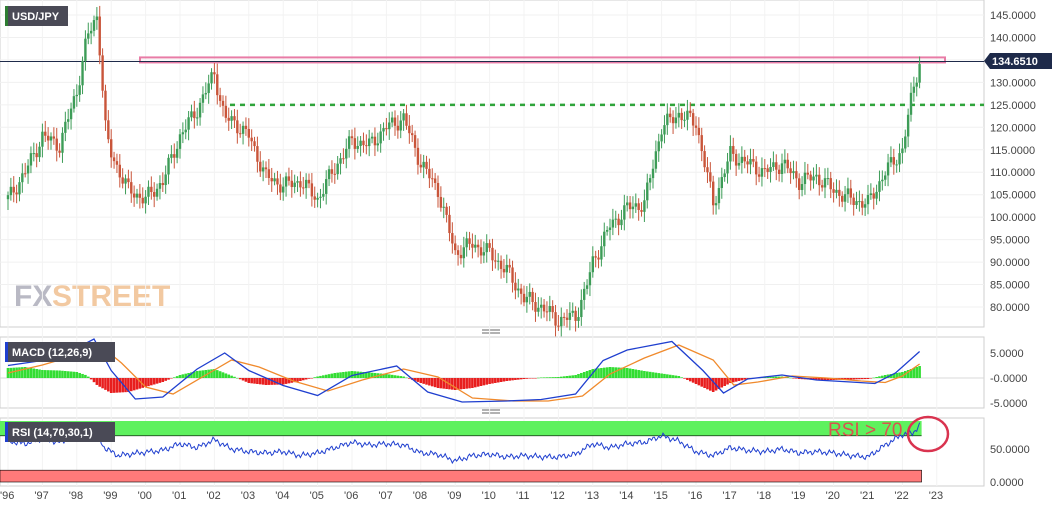  What do you see at coordinates (936, 496) in the screenshot?
I see `x-tick-label: '23` at bounding box center [936, 496].